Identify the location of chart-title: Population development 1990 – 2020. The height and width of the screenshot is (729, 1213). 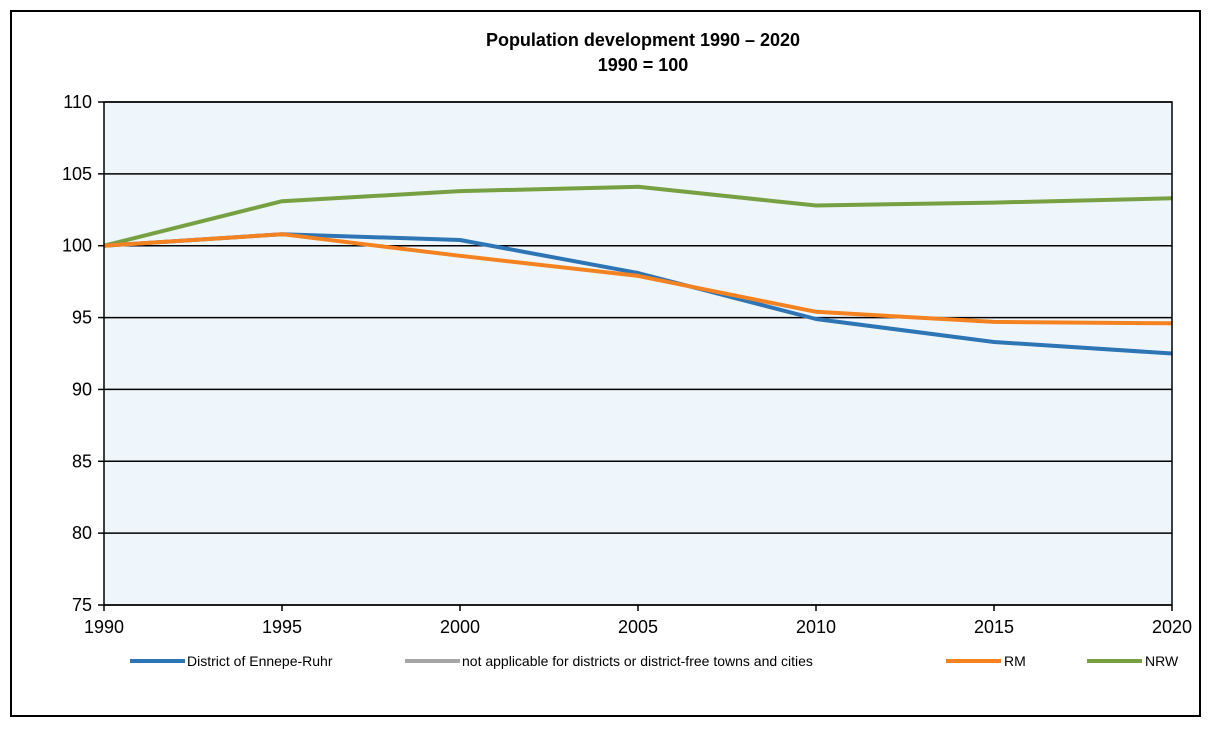
(643, 40).